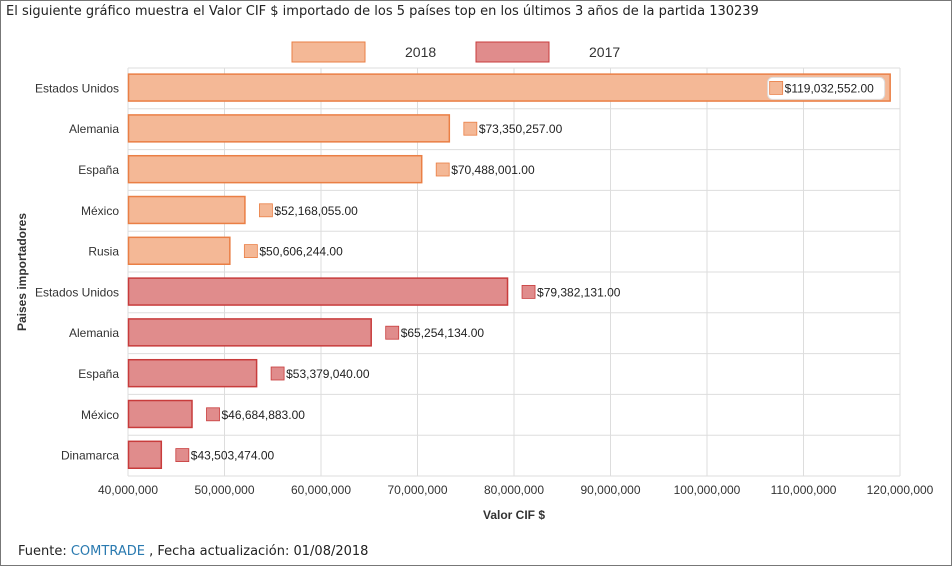  I want to click on x-tick-label: 120,000,000, so click(900, 490).